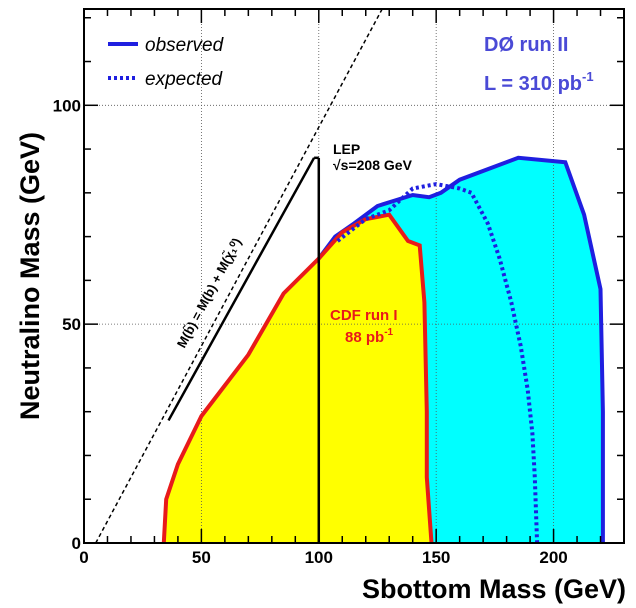 This screenshot has height=608, width=636. Describe the element at coordinates (373, 165) in the screenshot. I see `lep-energy-label: √s=208 GeV` at that location.